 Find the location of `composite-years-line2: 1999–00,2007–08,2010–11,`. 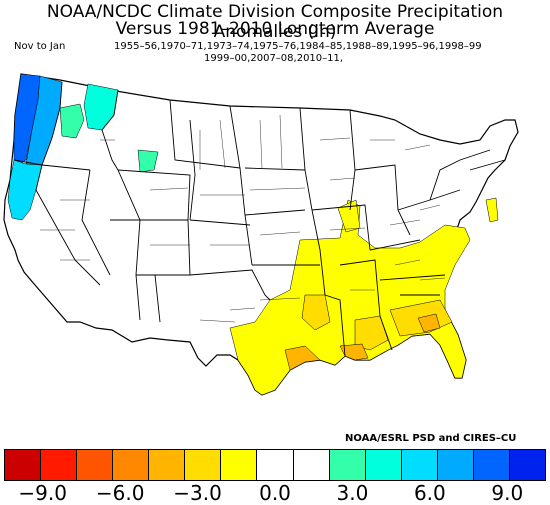

composite-years-line2: 1999–00,2007–08,2010–11, is located at coordinates (274, 58).